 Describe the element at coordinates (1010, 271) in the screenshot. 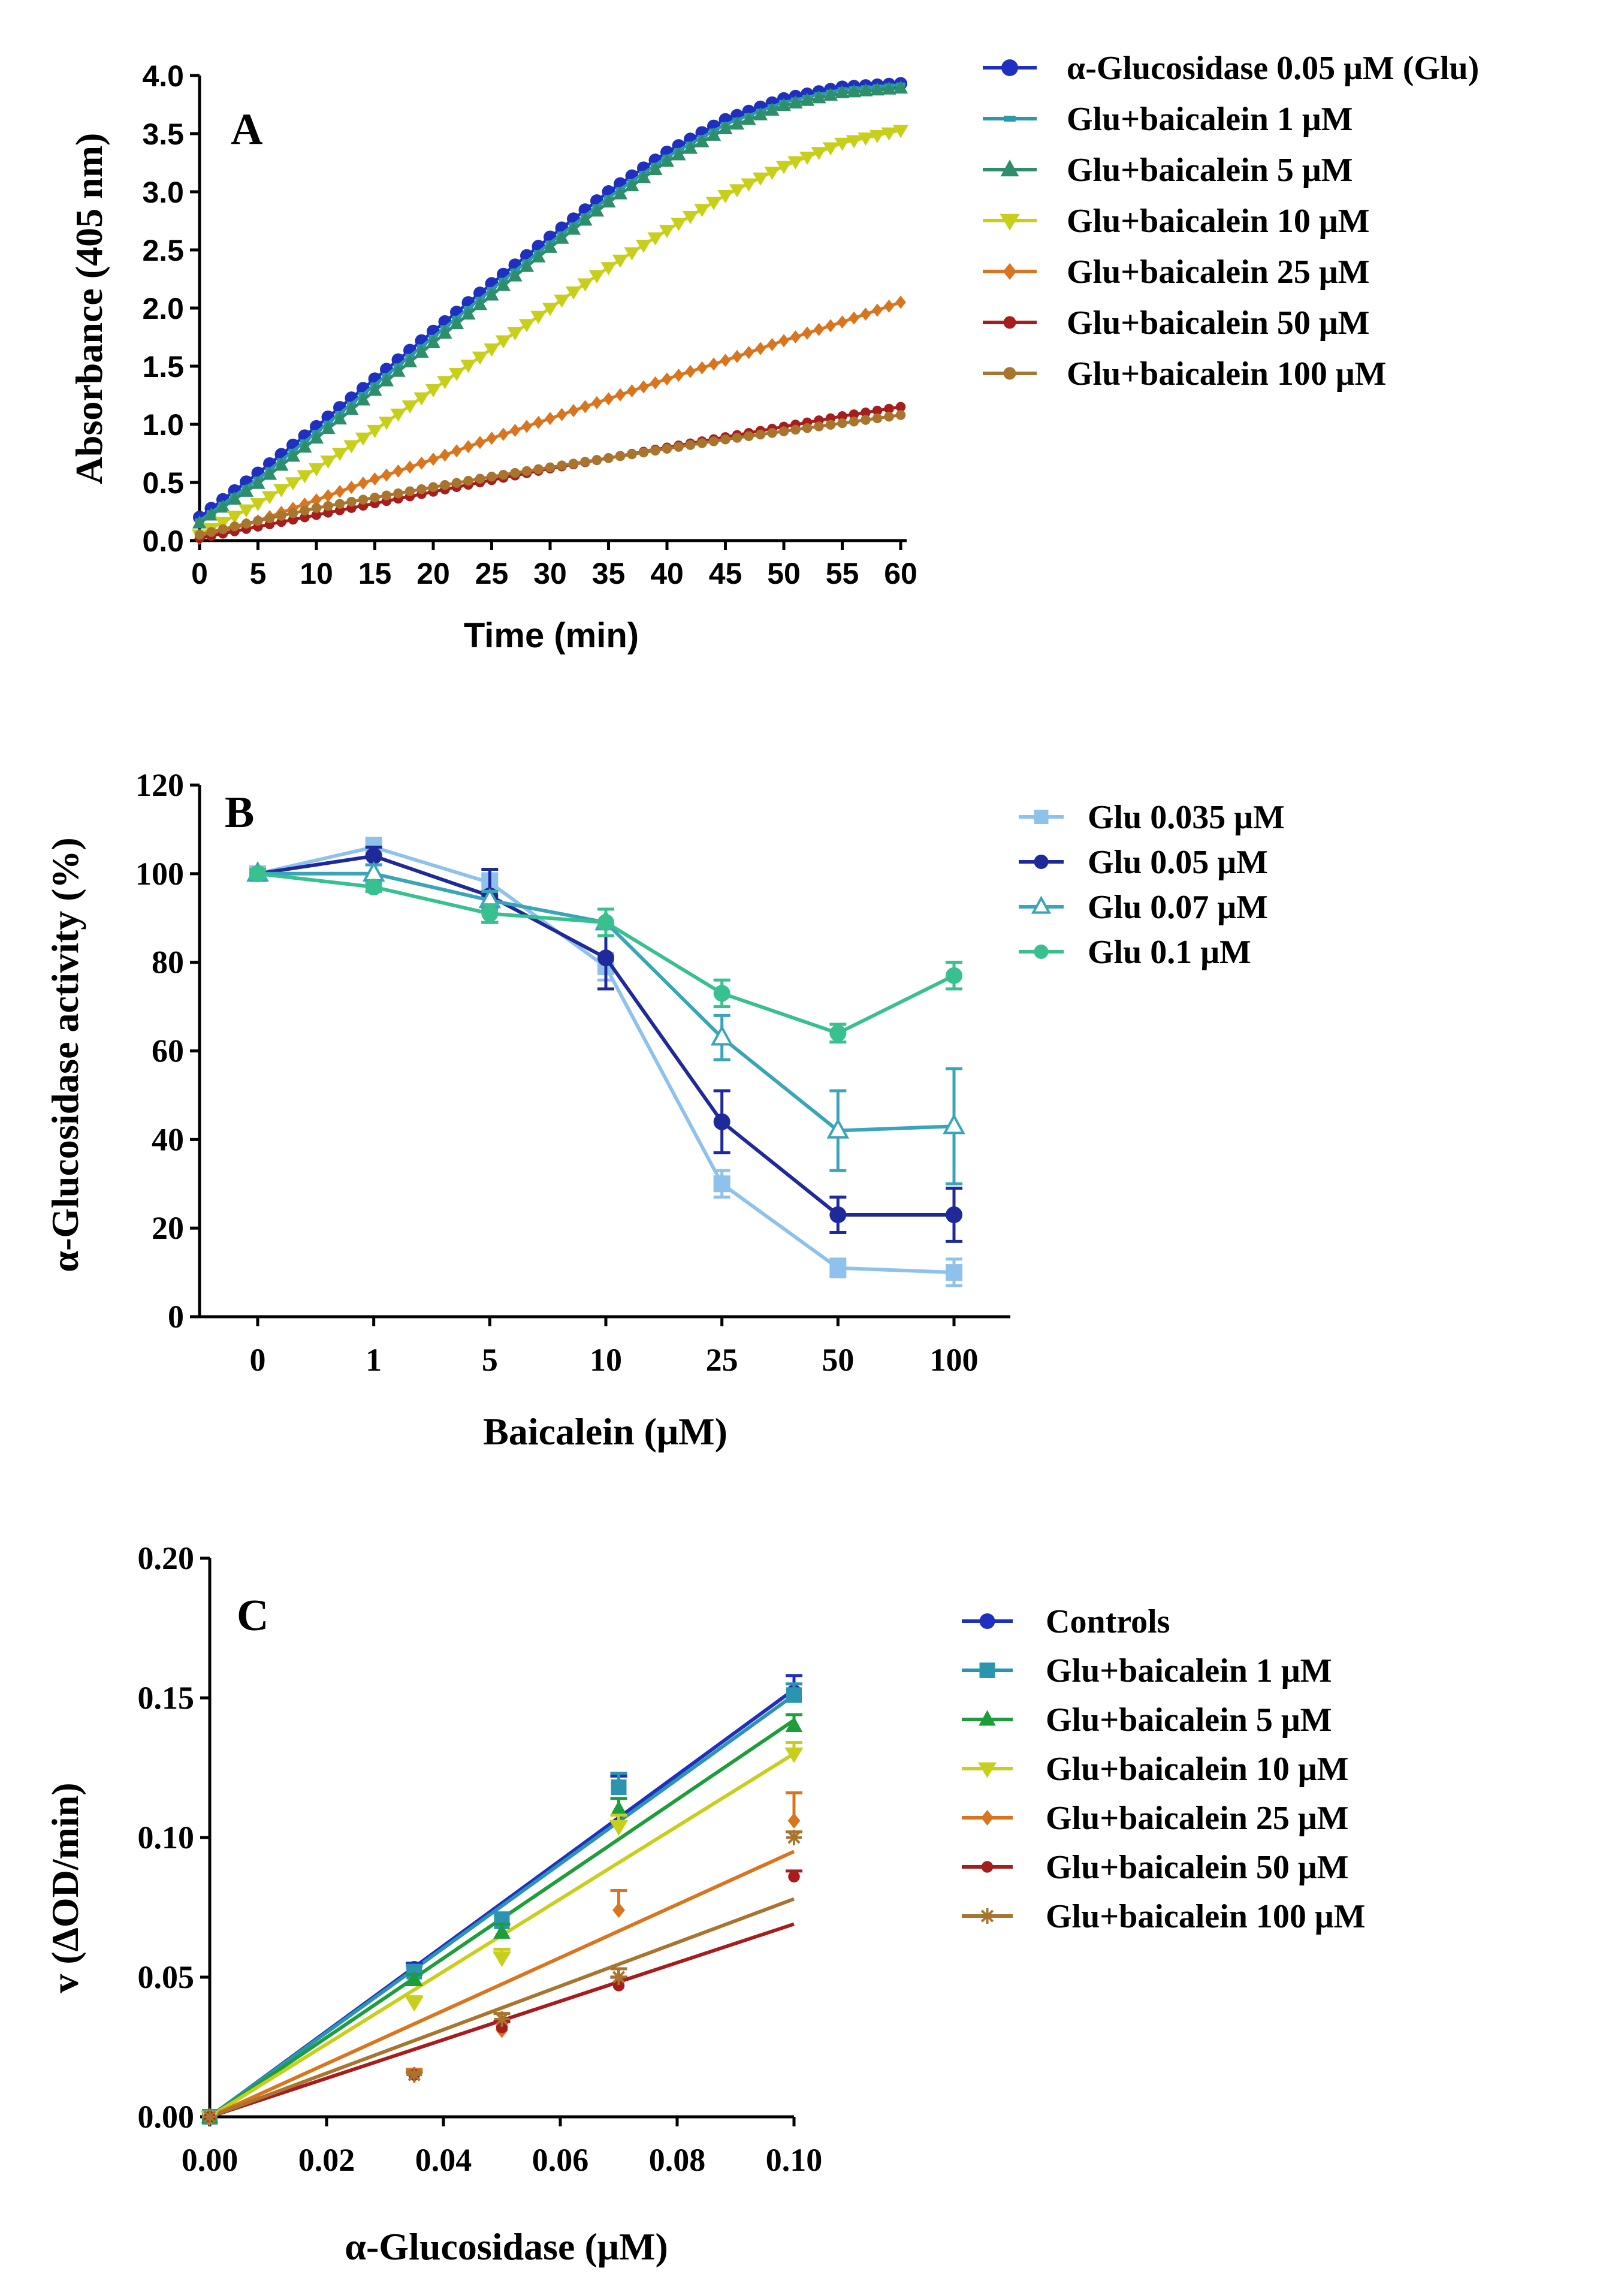

I see `panel-a-legend-marker` at that location.